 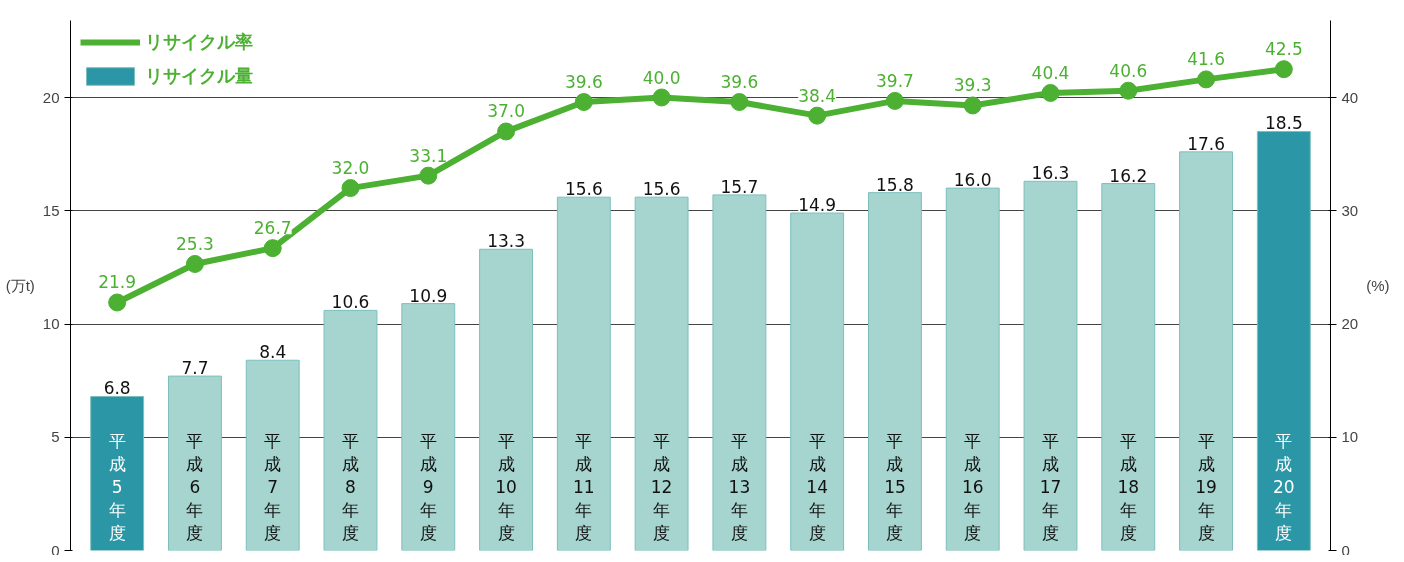 I want to click on x-tick-label: 平成14年度, so click(x=817, y=486).